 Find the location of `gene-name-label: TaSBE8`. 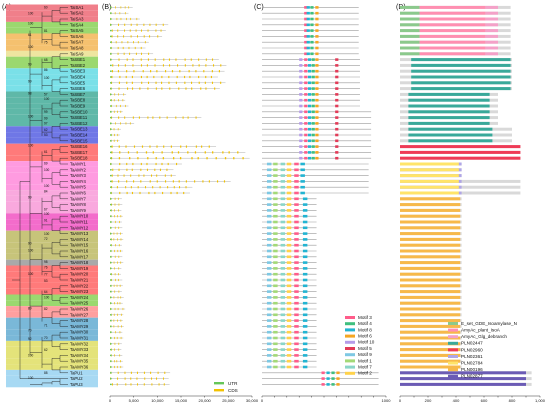

gene-name-label: TaSBE8 is located at coordinates (78, 100).